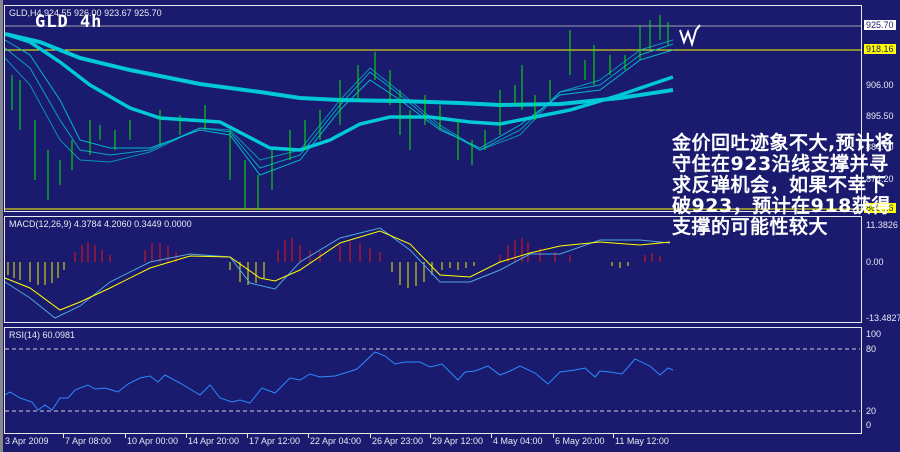  I want to click on chart-title: GLD 4h, so click(69, 22).